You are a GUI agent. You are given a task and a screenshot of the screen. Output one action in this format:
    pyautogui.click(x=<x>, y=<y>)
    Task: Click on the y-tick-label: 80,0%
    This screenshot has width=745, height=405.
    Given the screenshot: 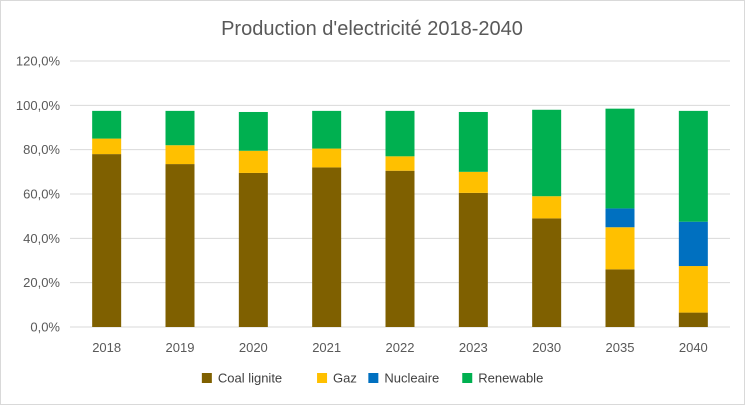 What is the action you would take?
    pyautogui.click(x=41, y=149)
    